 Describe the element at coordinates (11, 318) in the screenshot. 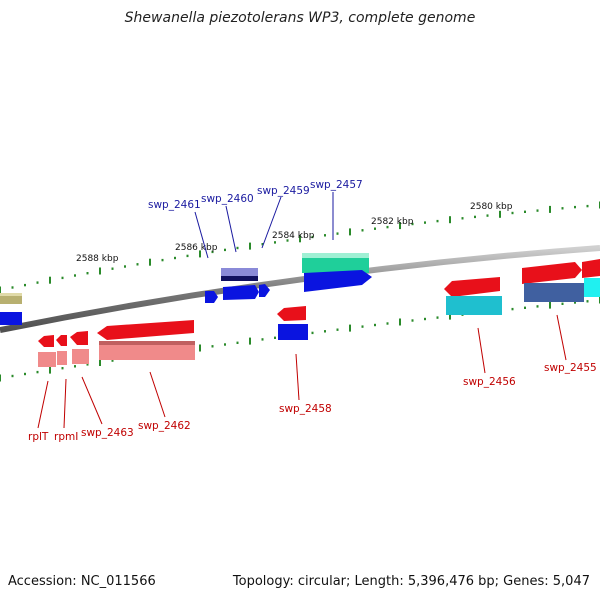

I see `gene-blue-left` at that location.